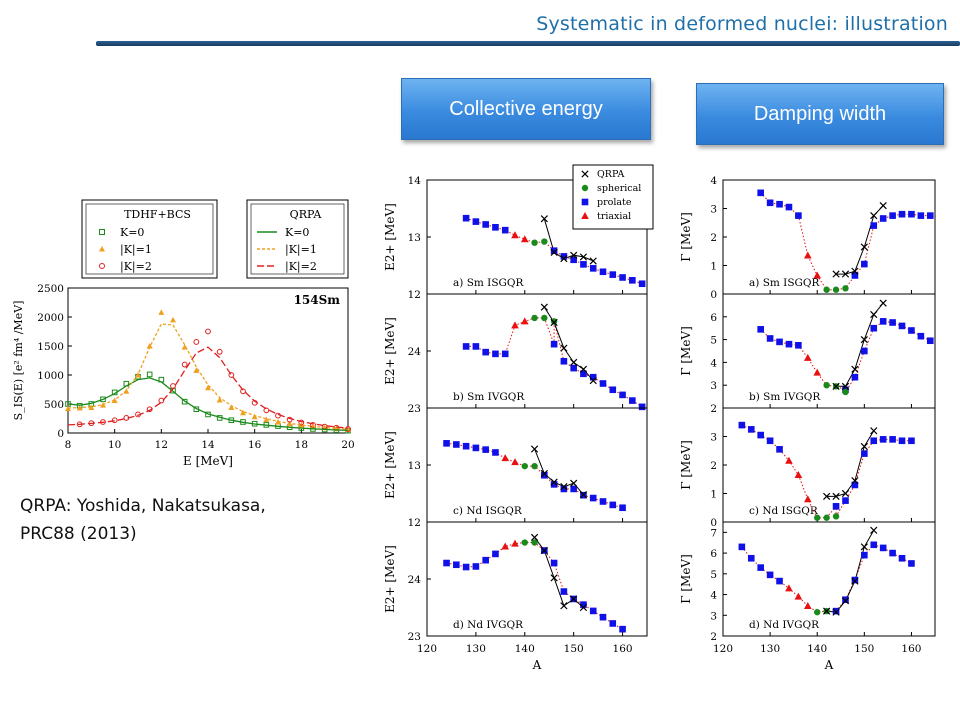 The height and width of the screenshot is (720, 960). What do you see at coordinates (414, 238) in the screenshot?
I see `energy-y-tick-label: 13` at bounding box center [414, 238].